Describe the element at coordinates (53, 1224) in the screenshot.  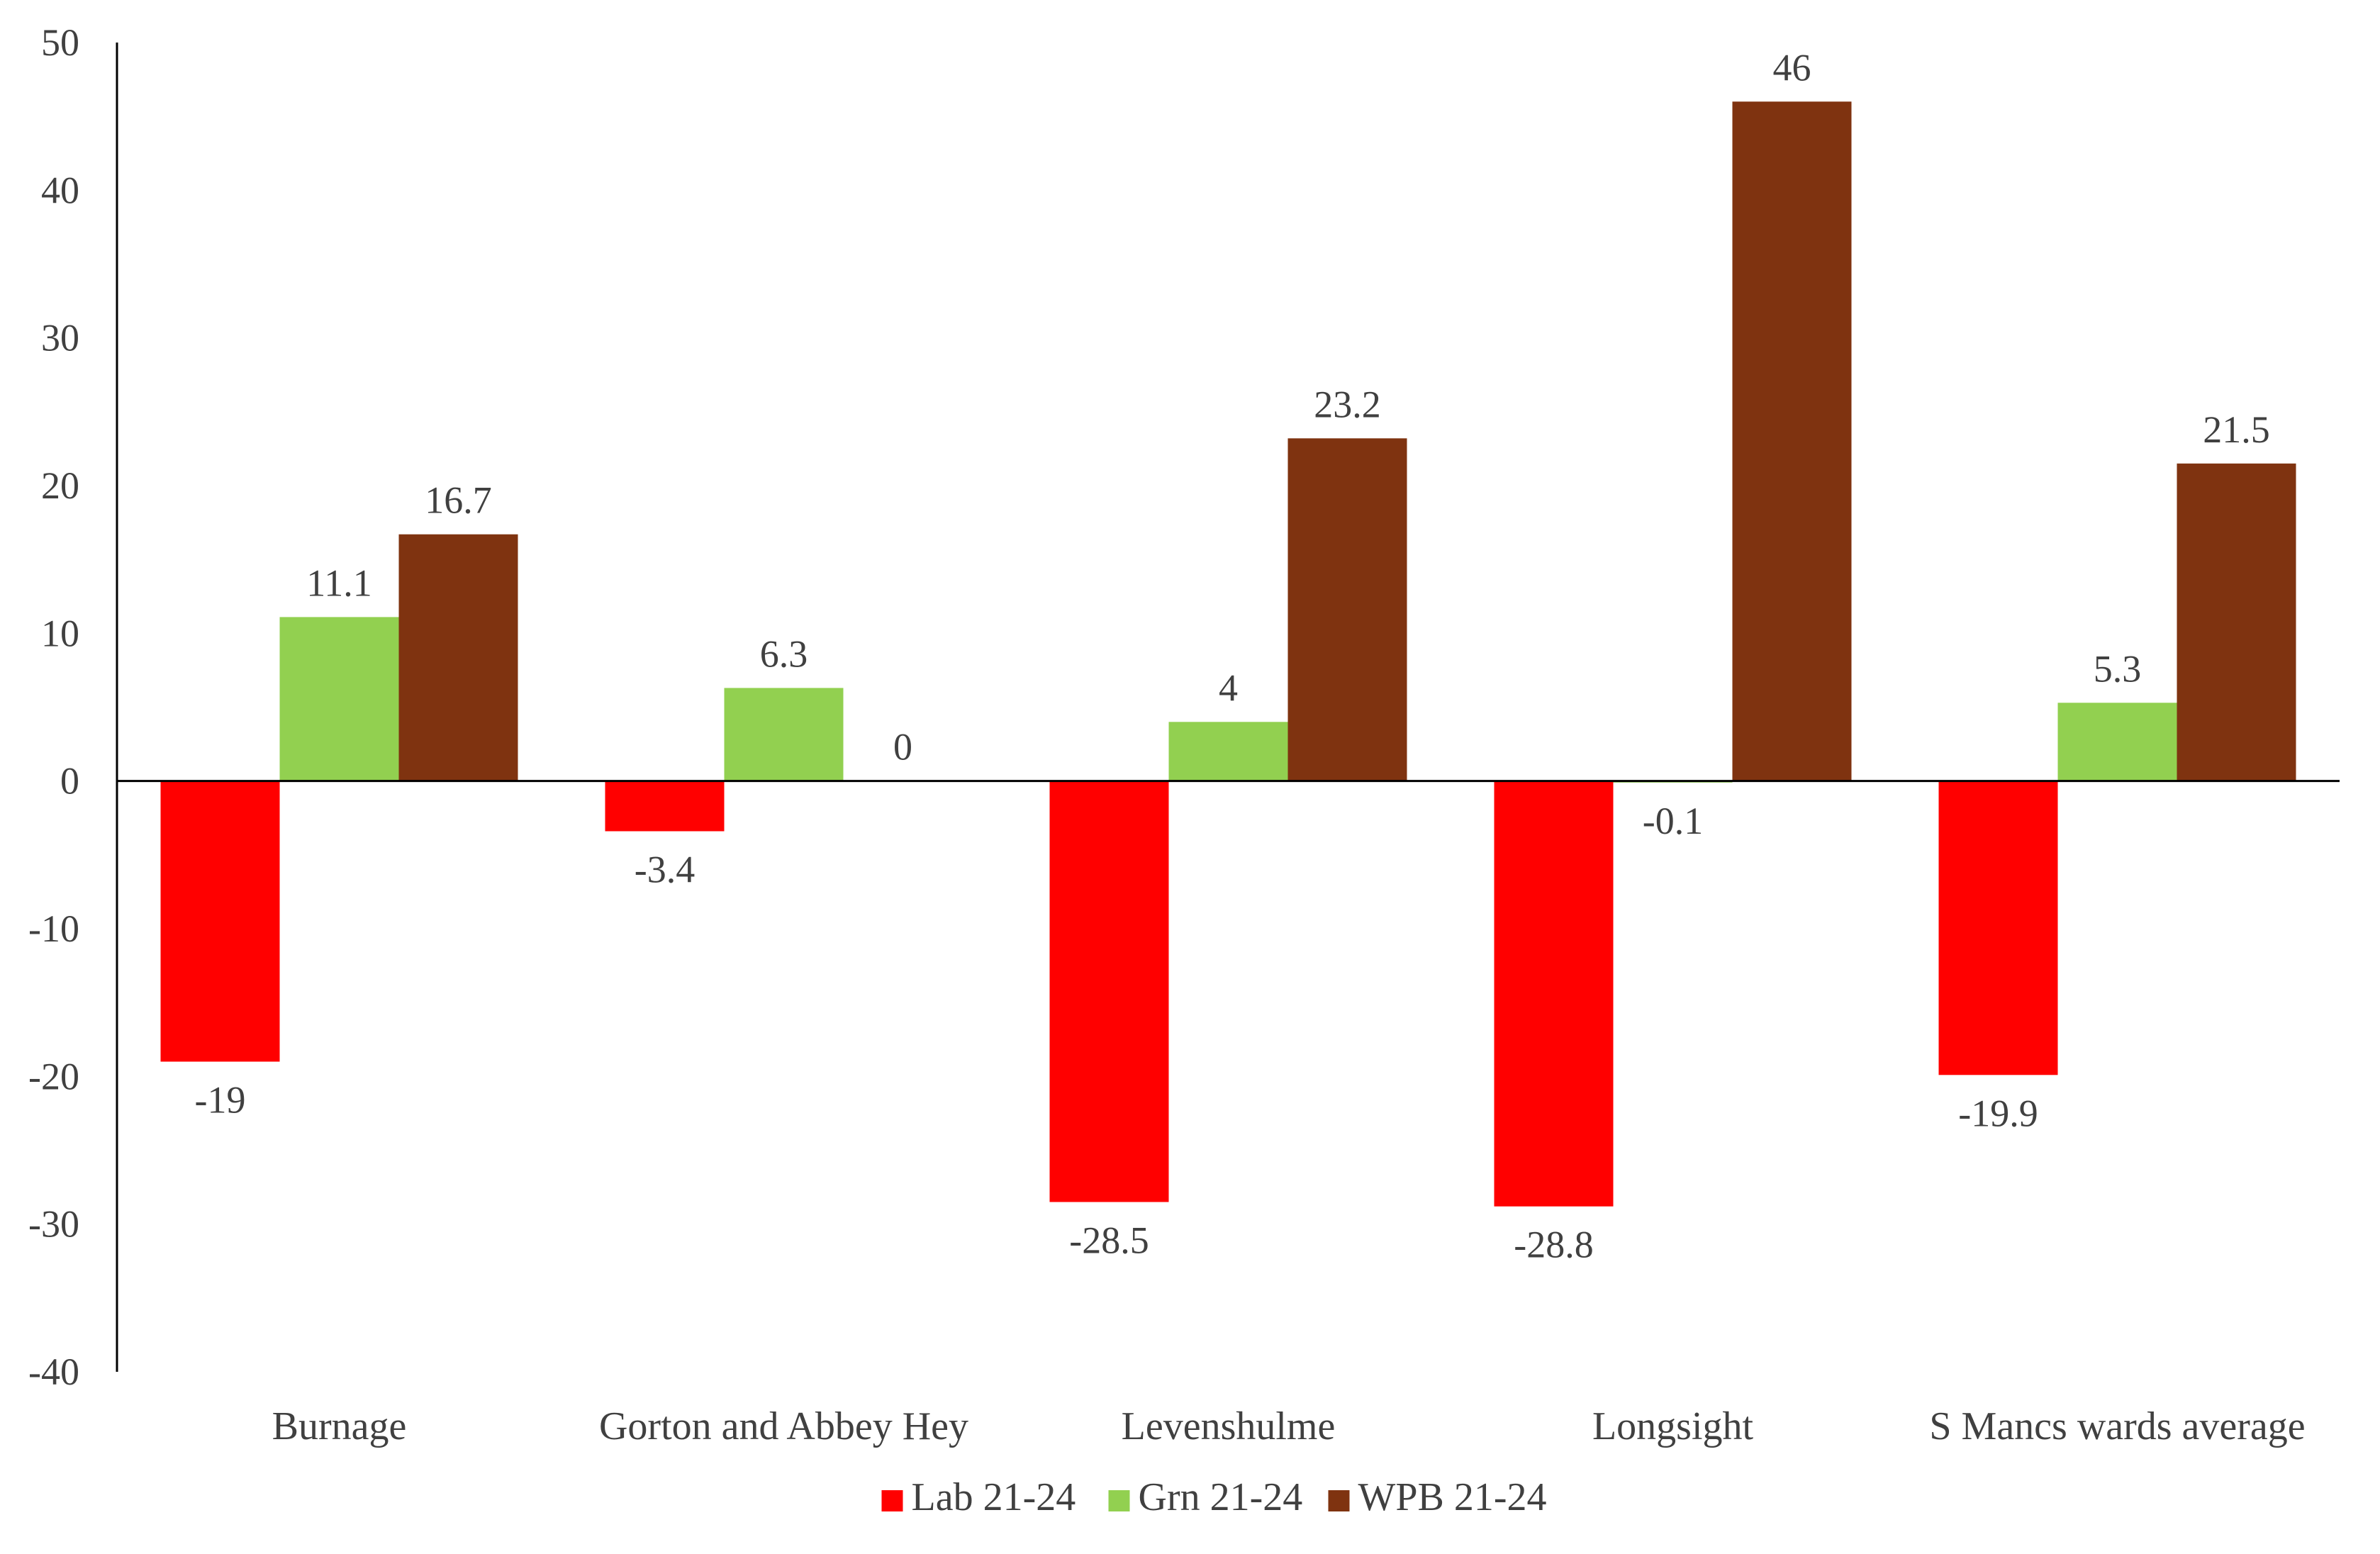
I see `y-tick-label: -30` at that location.